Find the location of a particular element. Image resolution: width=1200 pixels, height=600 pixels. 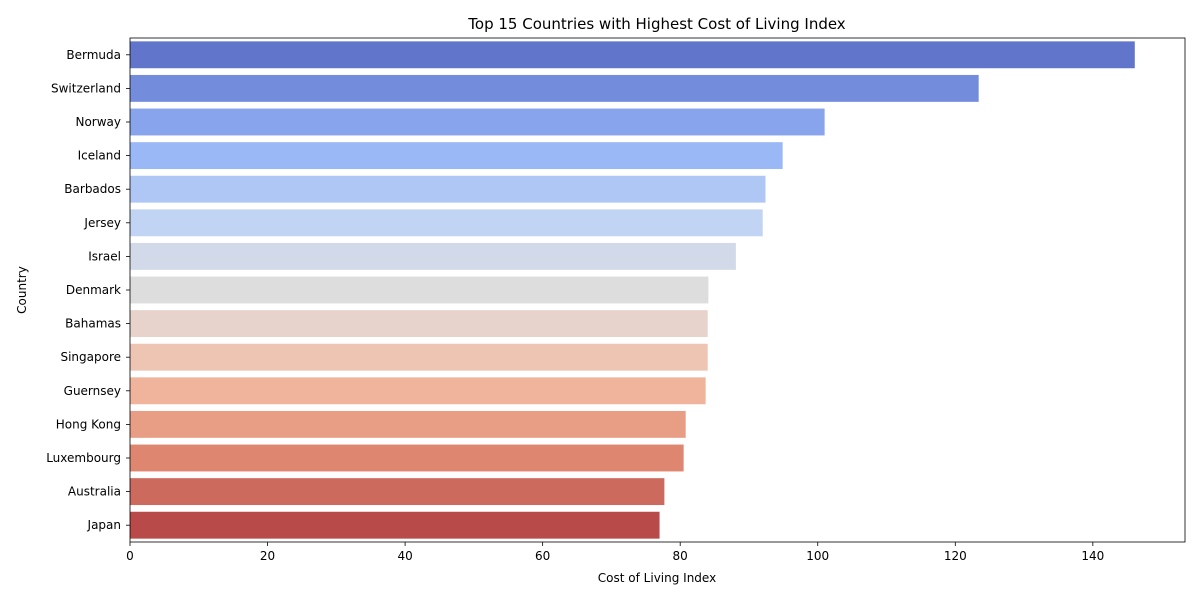

y-tick-label: Hong Kong is located at coordinates (88, 424).